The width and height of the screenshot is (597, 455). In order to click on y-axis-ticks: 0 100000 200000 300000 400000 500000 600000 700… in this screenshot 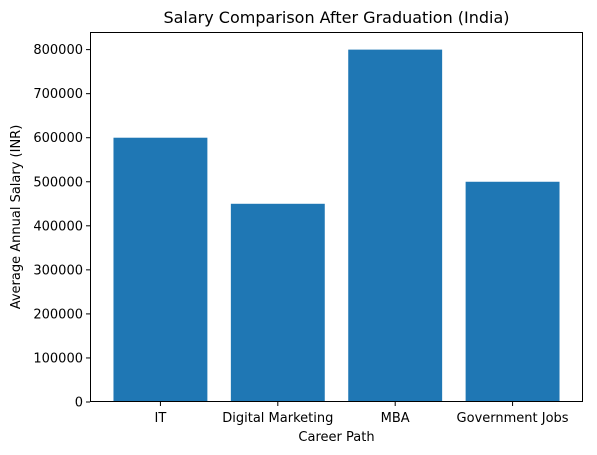, I will do `click(61, 227)`.